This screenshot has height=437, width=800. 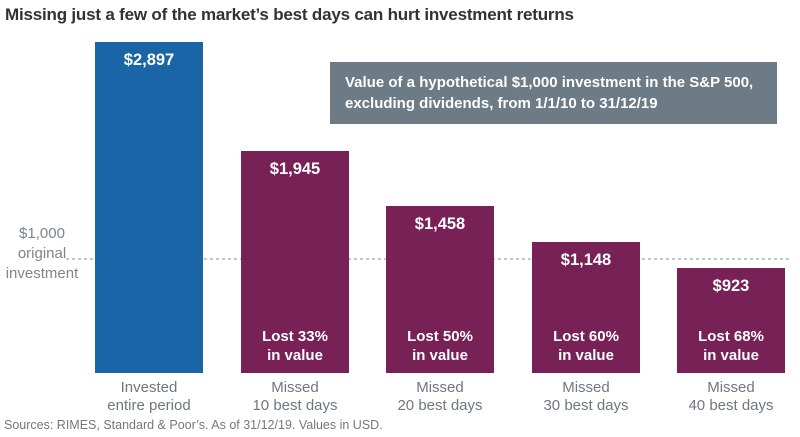 What do you see at coordinates (586, 260) in the screenshot?
I see `bar-value-label: $1,148` at bounding box center [586, 260].